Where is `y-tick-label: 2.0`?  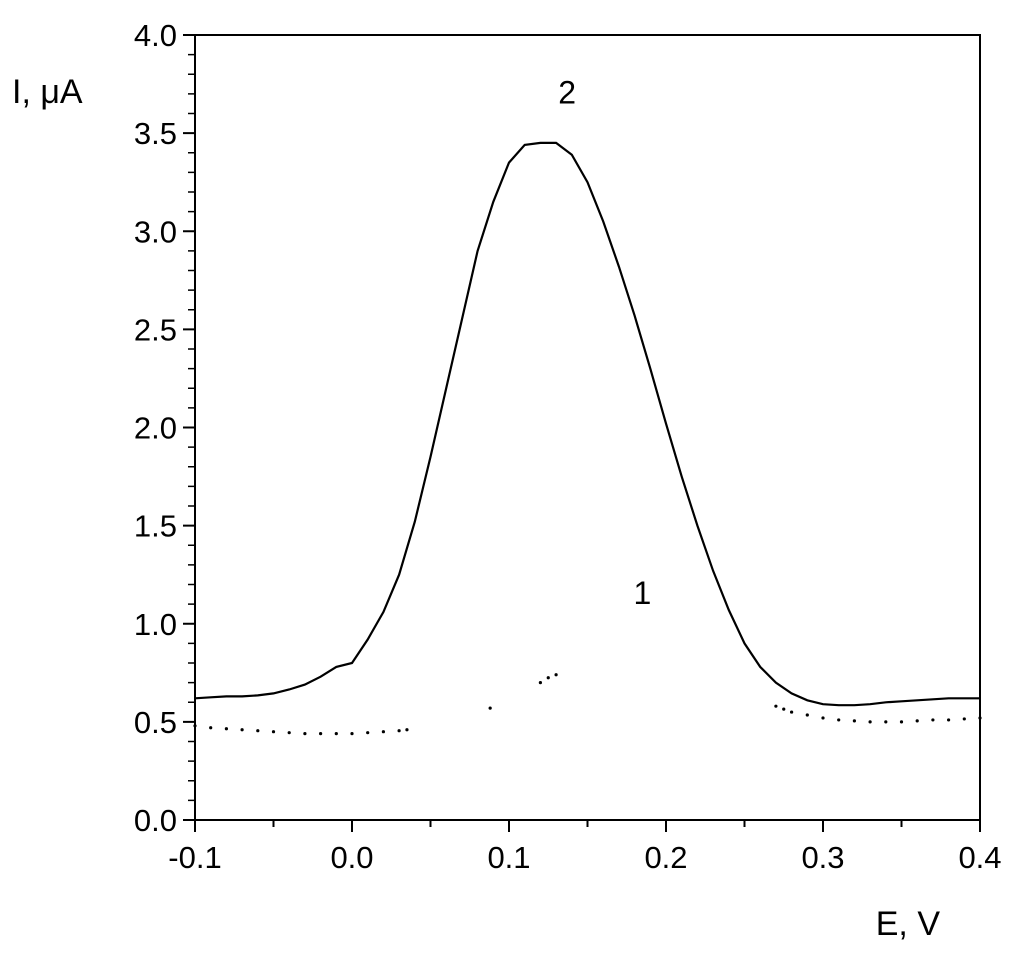 y-tick-label: 2.0 is located at coordinates (155, 428).